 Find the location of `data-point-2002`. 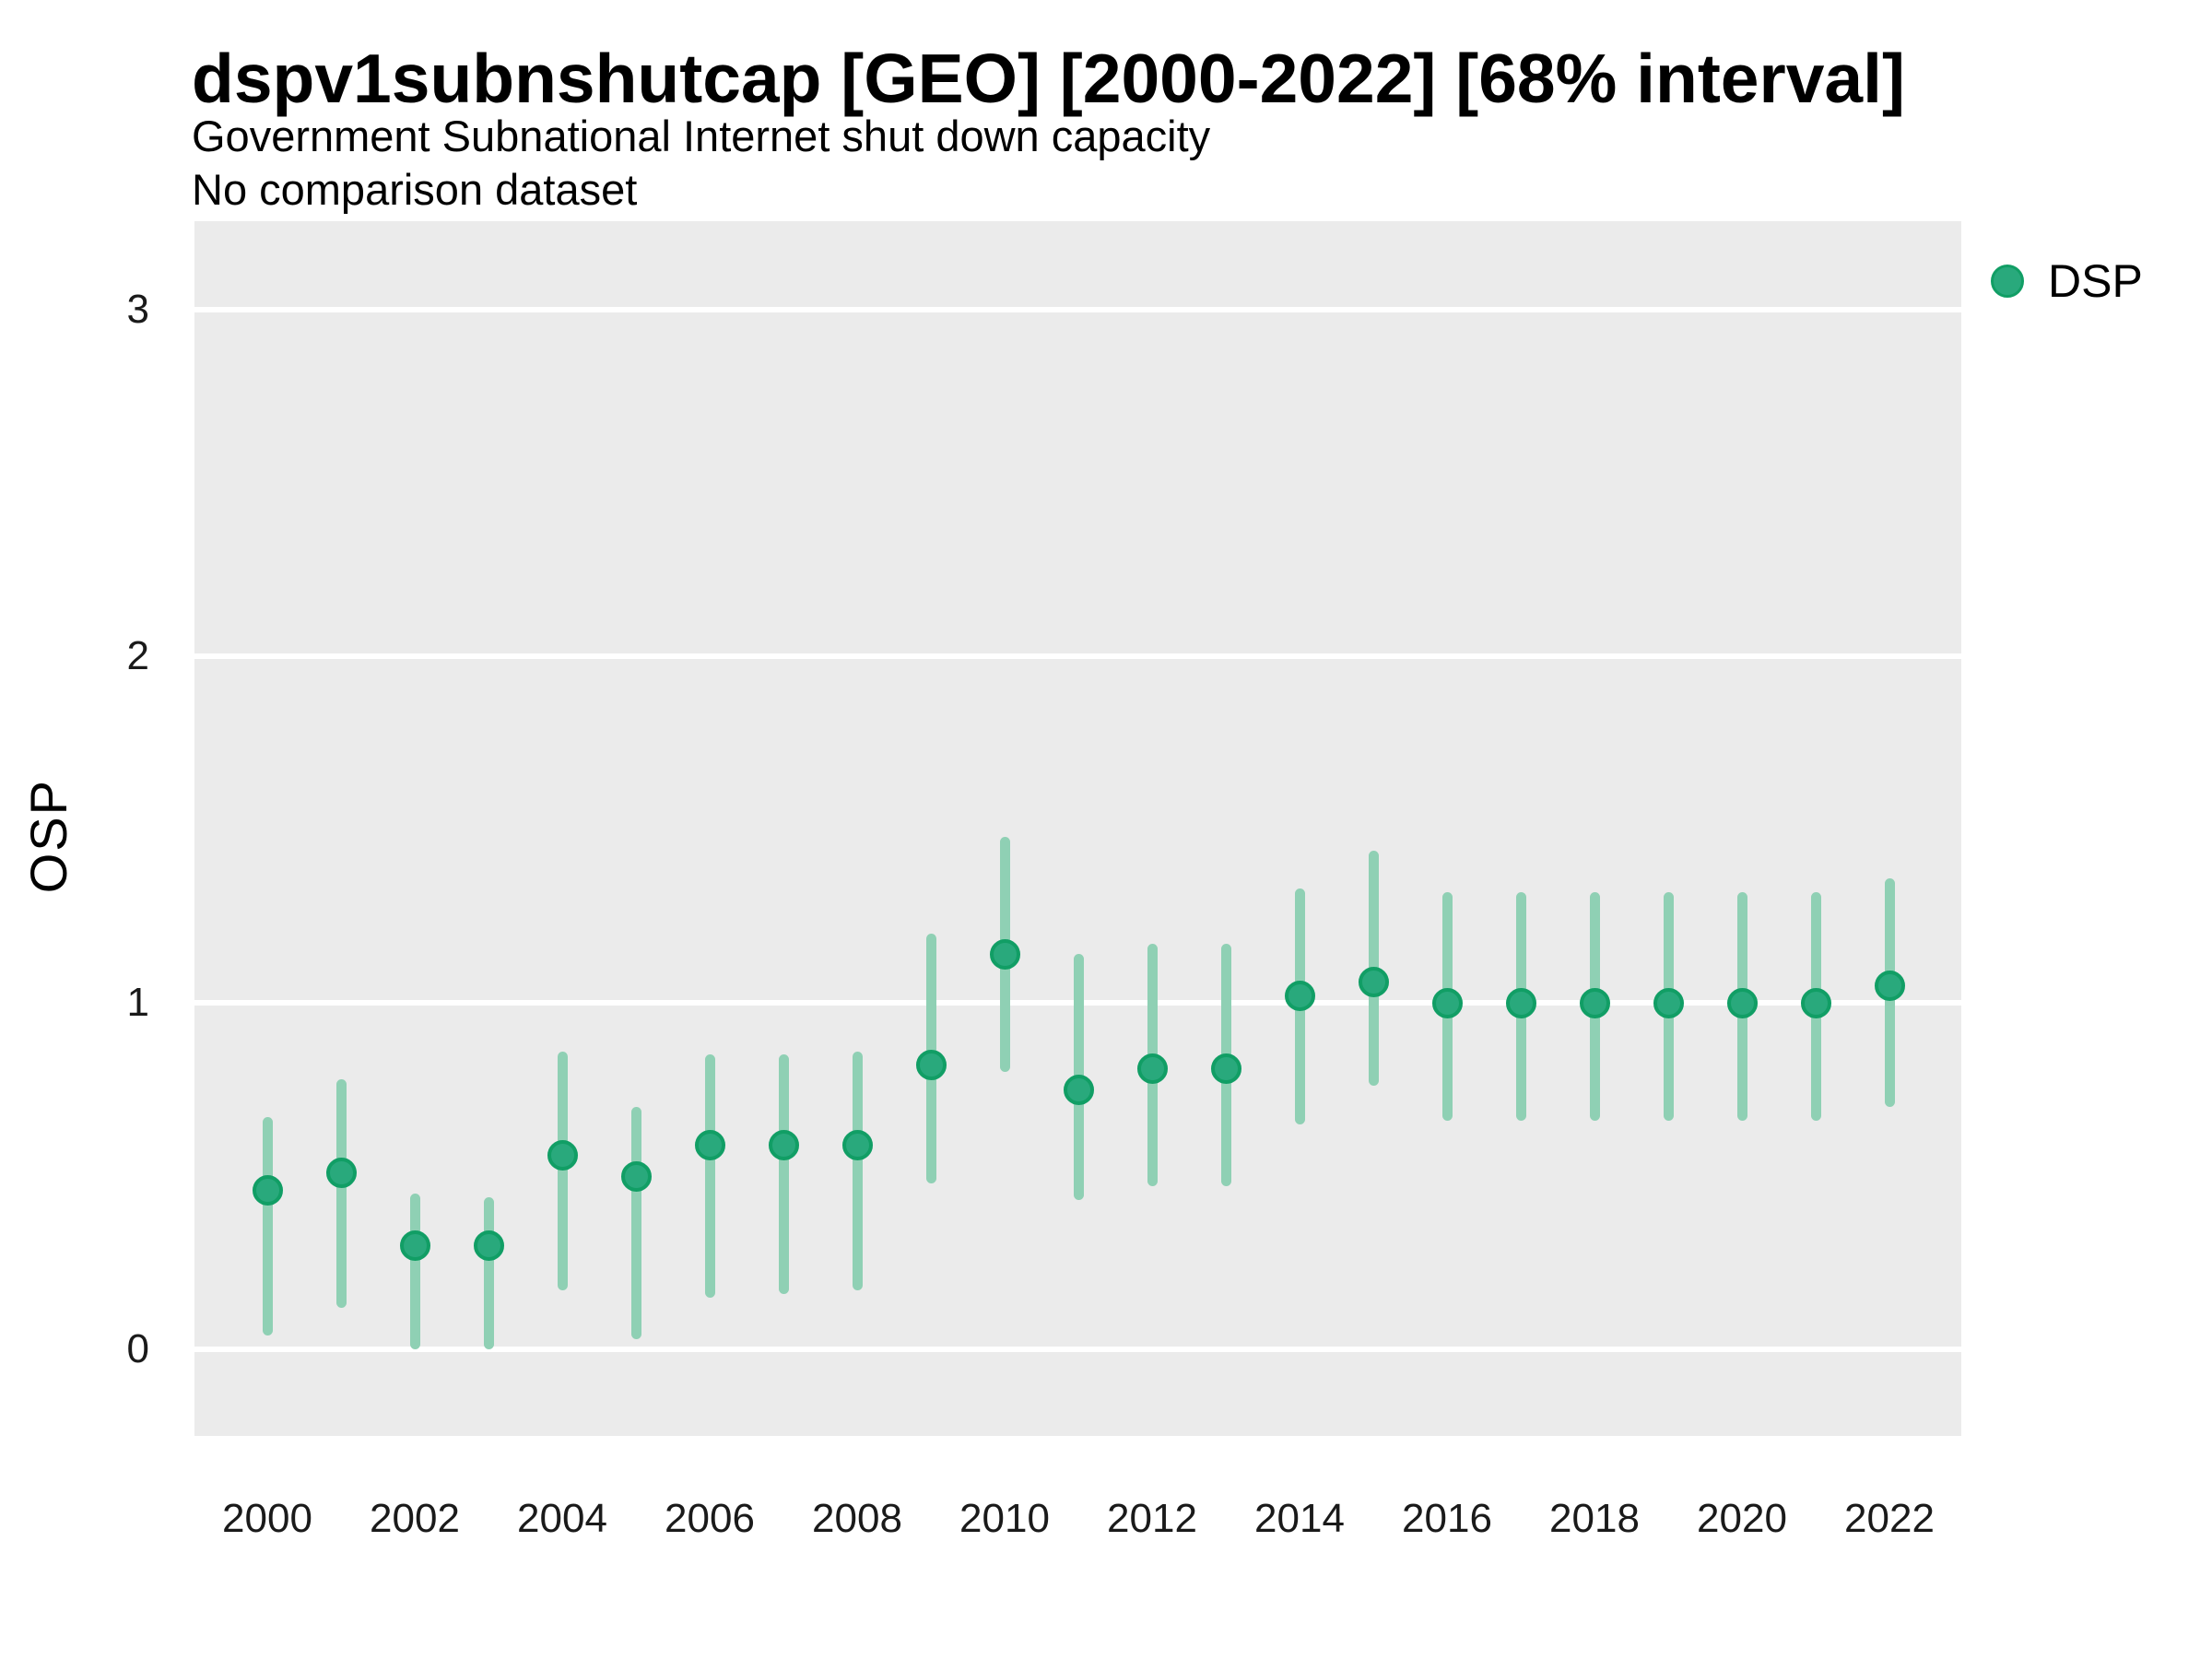

data-point-2002 is located at coordinates (414, 1245).